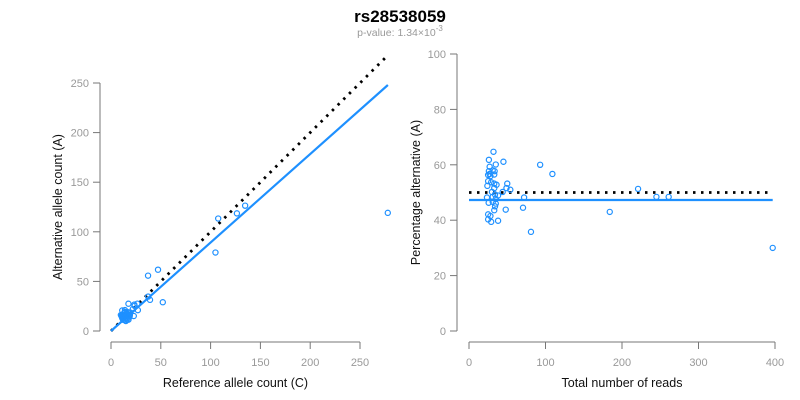 The image size is (800, 400). I want to click on x-tick-label: 150, so click(260, 363).